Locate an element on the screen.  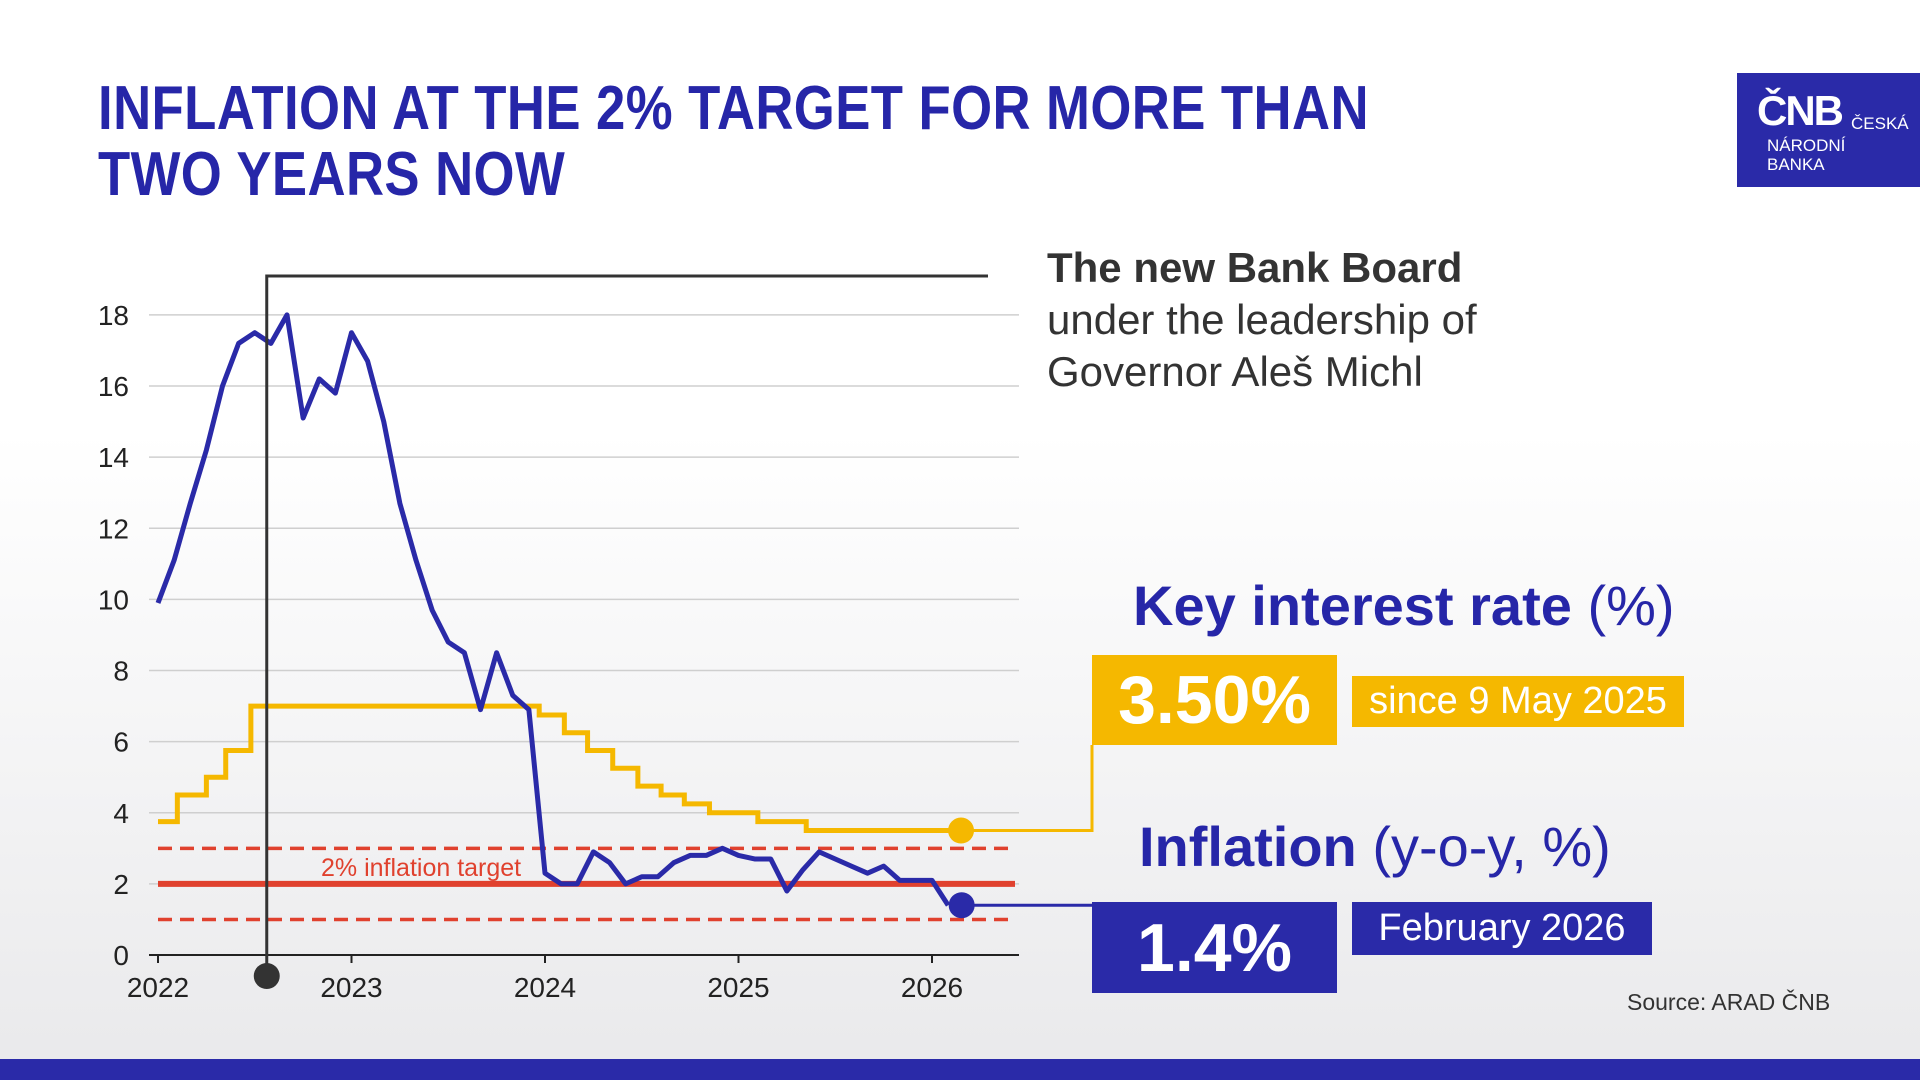
key-rate-value: 3.50% is located at coordinates (1214, 700).